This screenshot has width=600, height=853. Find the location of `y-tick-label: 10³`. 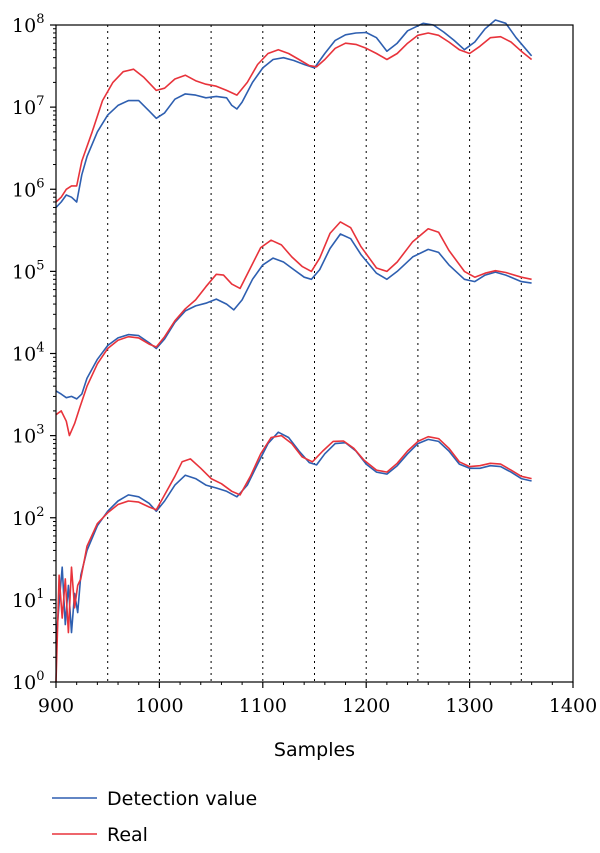

y-tick-label: 10³ is located at coordinates (28, 435).